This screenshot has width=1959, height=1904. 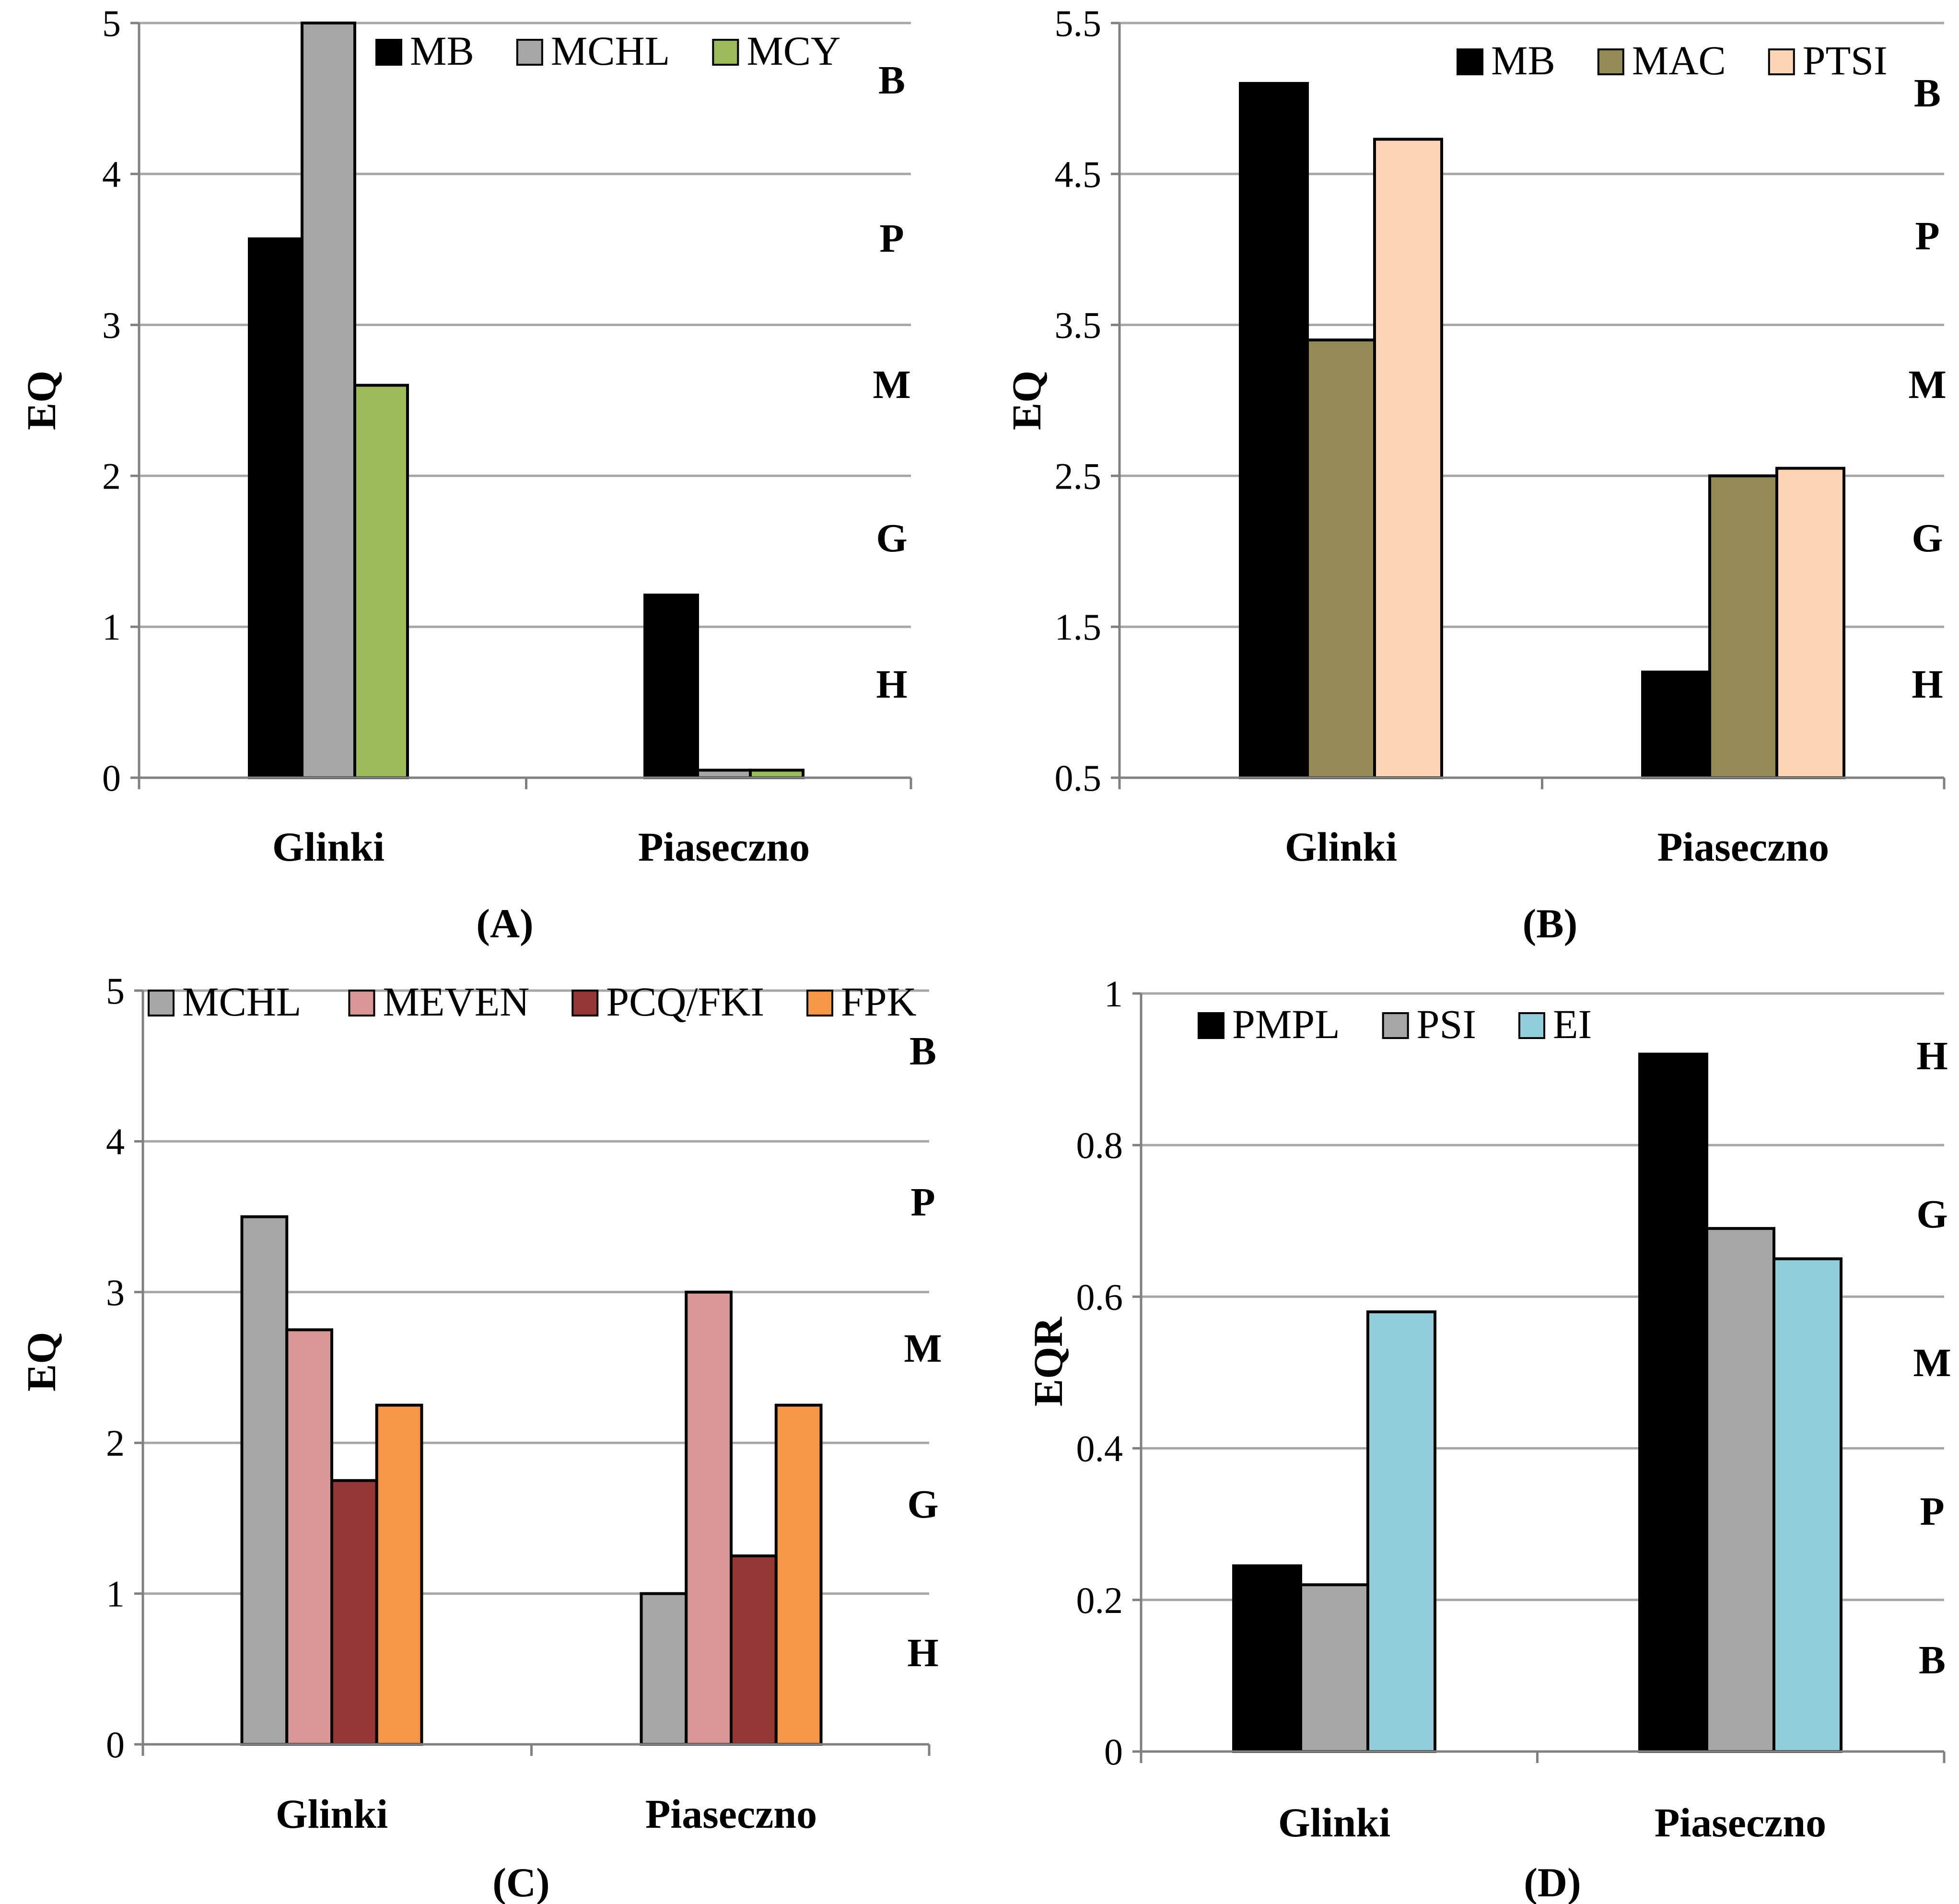 What do you see at coordinates (1078, 476) in the screenshot?
I see `y-tick-label: 2.5` at bounding box center [1078, 476].